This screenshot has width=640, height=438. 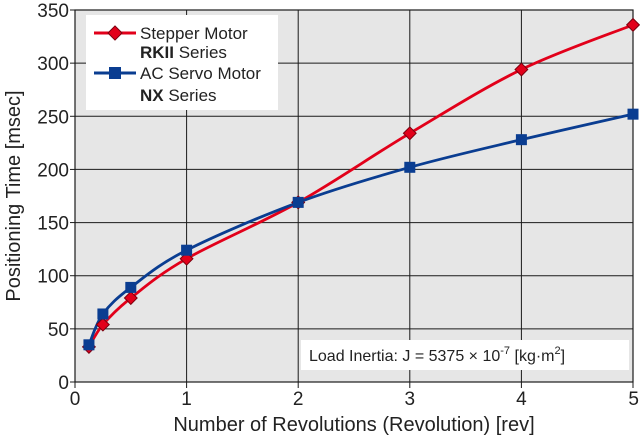 What do you see at coordinates (14, 195) in the screenshot?
I see `y-axis-title: Positioning Time [msec]` at bounding box center [14, 195].